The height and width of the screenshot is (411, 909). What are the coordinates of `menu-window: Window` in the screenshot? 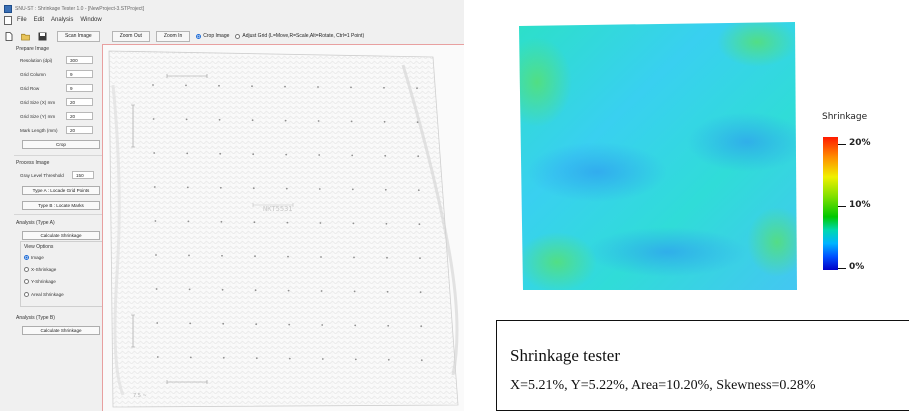 It's located at (91, 20).